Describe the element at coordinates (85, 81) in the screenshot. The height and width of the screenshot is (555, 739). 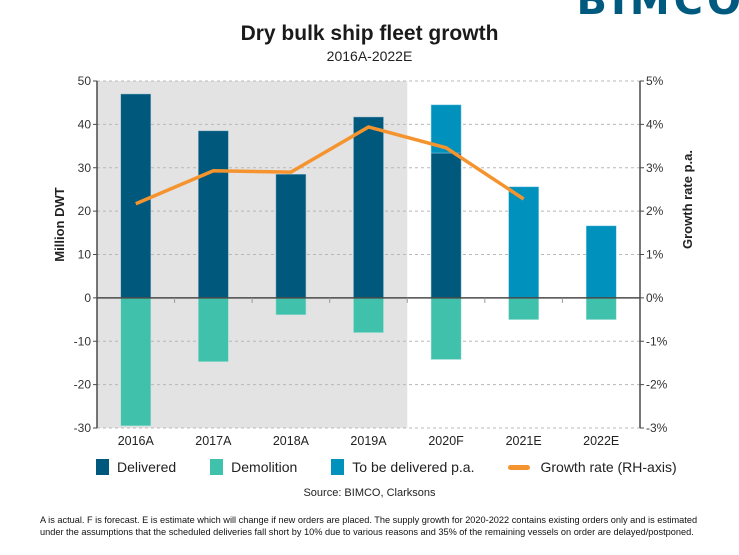
I see `y-tick-label: 50` at that location.